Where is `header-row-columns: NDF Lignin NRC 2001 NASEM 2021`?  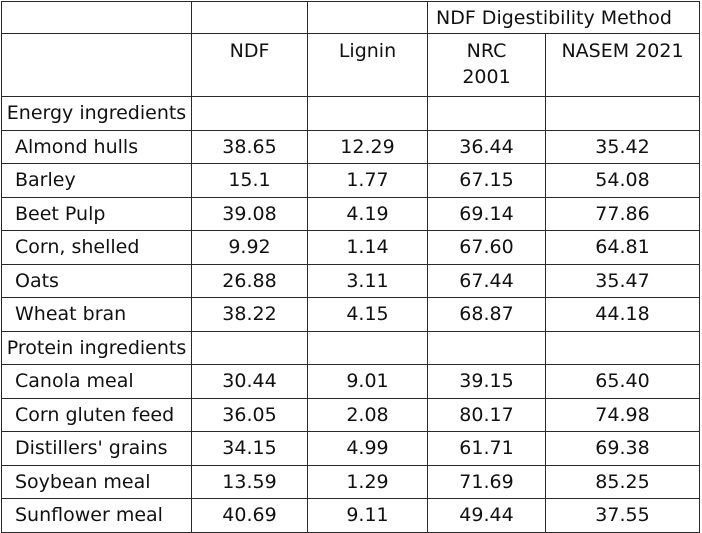 header-row-columns: NDF Lignin NRC 2001 NASEM 2021 is located at coordinates (350, 65).